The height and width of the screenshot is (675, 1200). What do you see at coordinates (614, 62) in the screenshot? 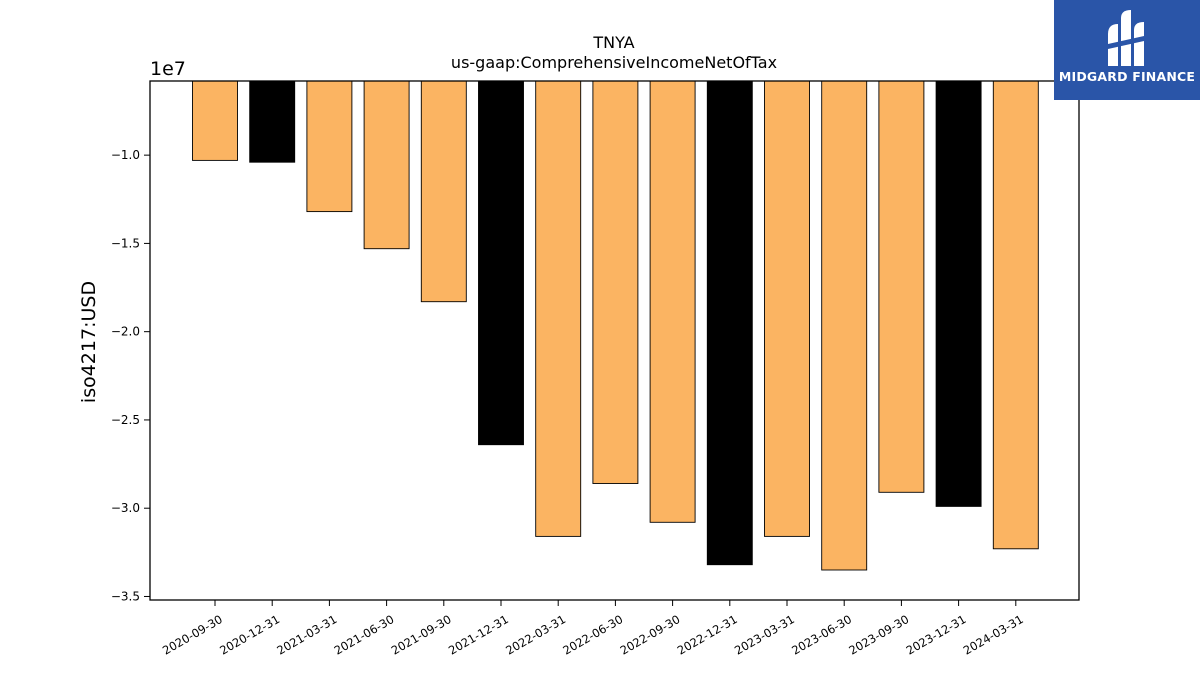
I see `chart-subtitle: us-gaap:ComprehensiveIncomeNetOfTax` at bounding box center [614, 62].